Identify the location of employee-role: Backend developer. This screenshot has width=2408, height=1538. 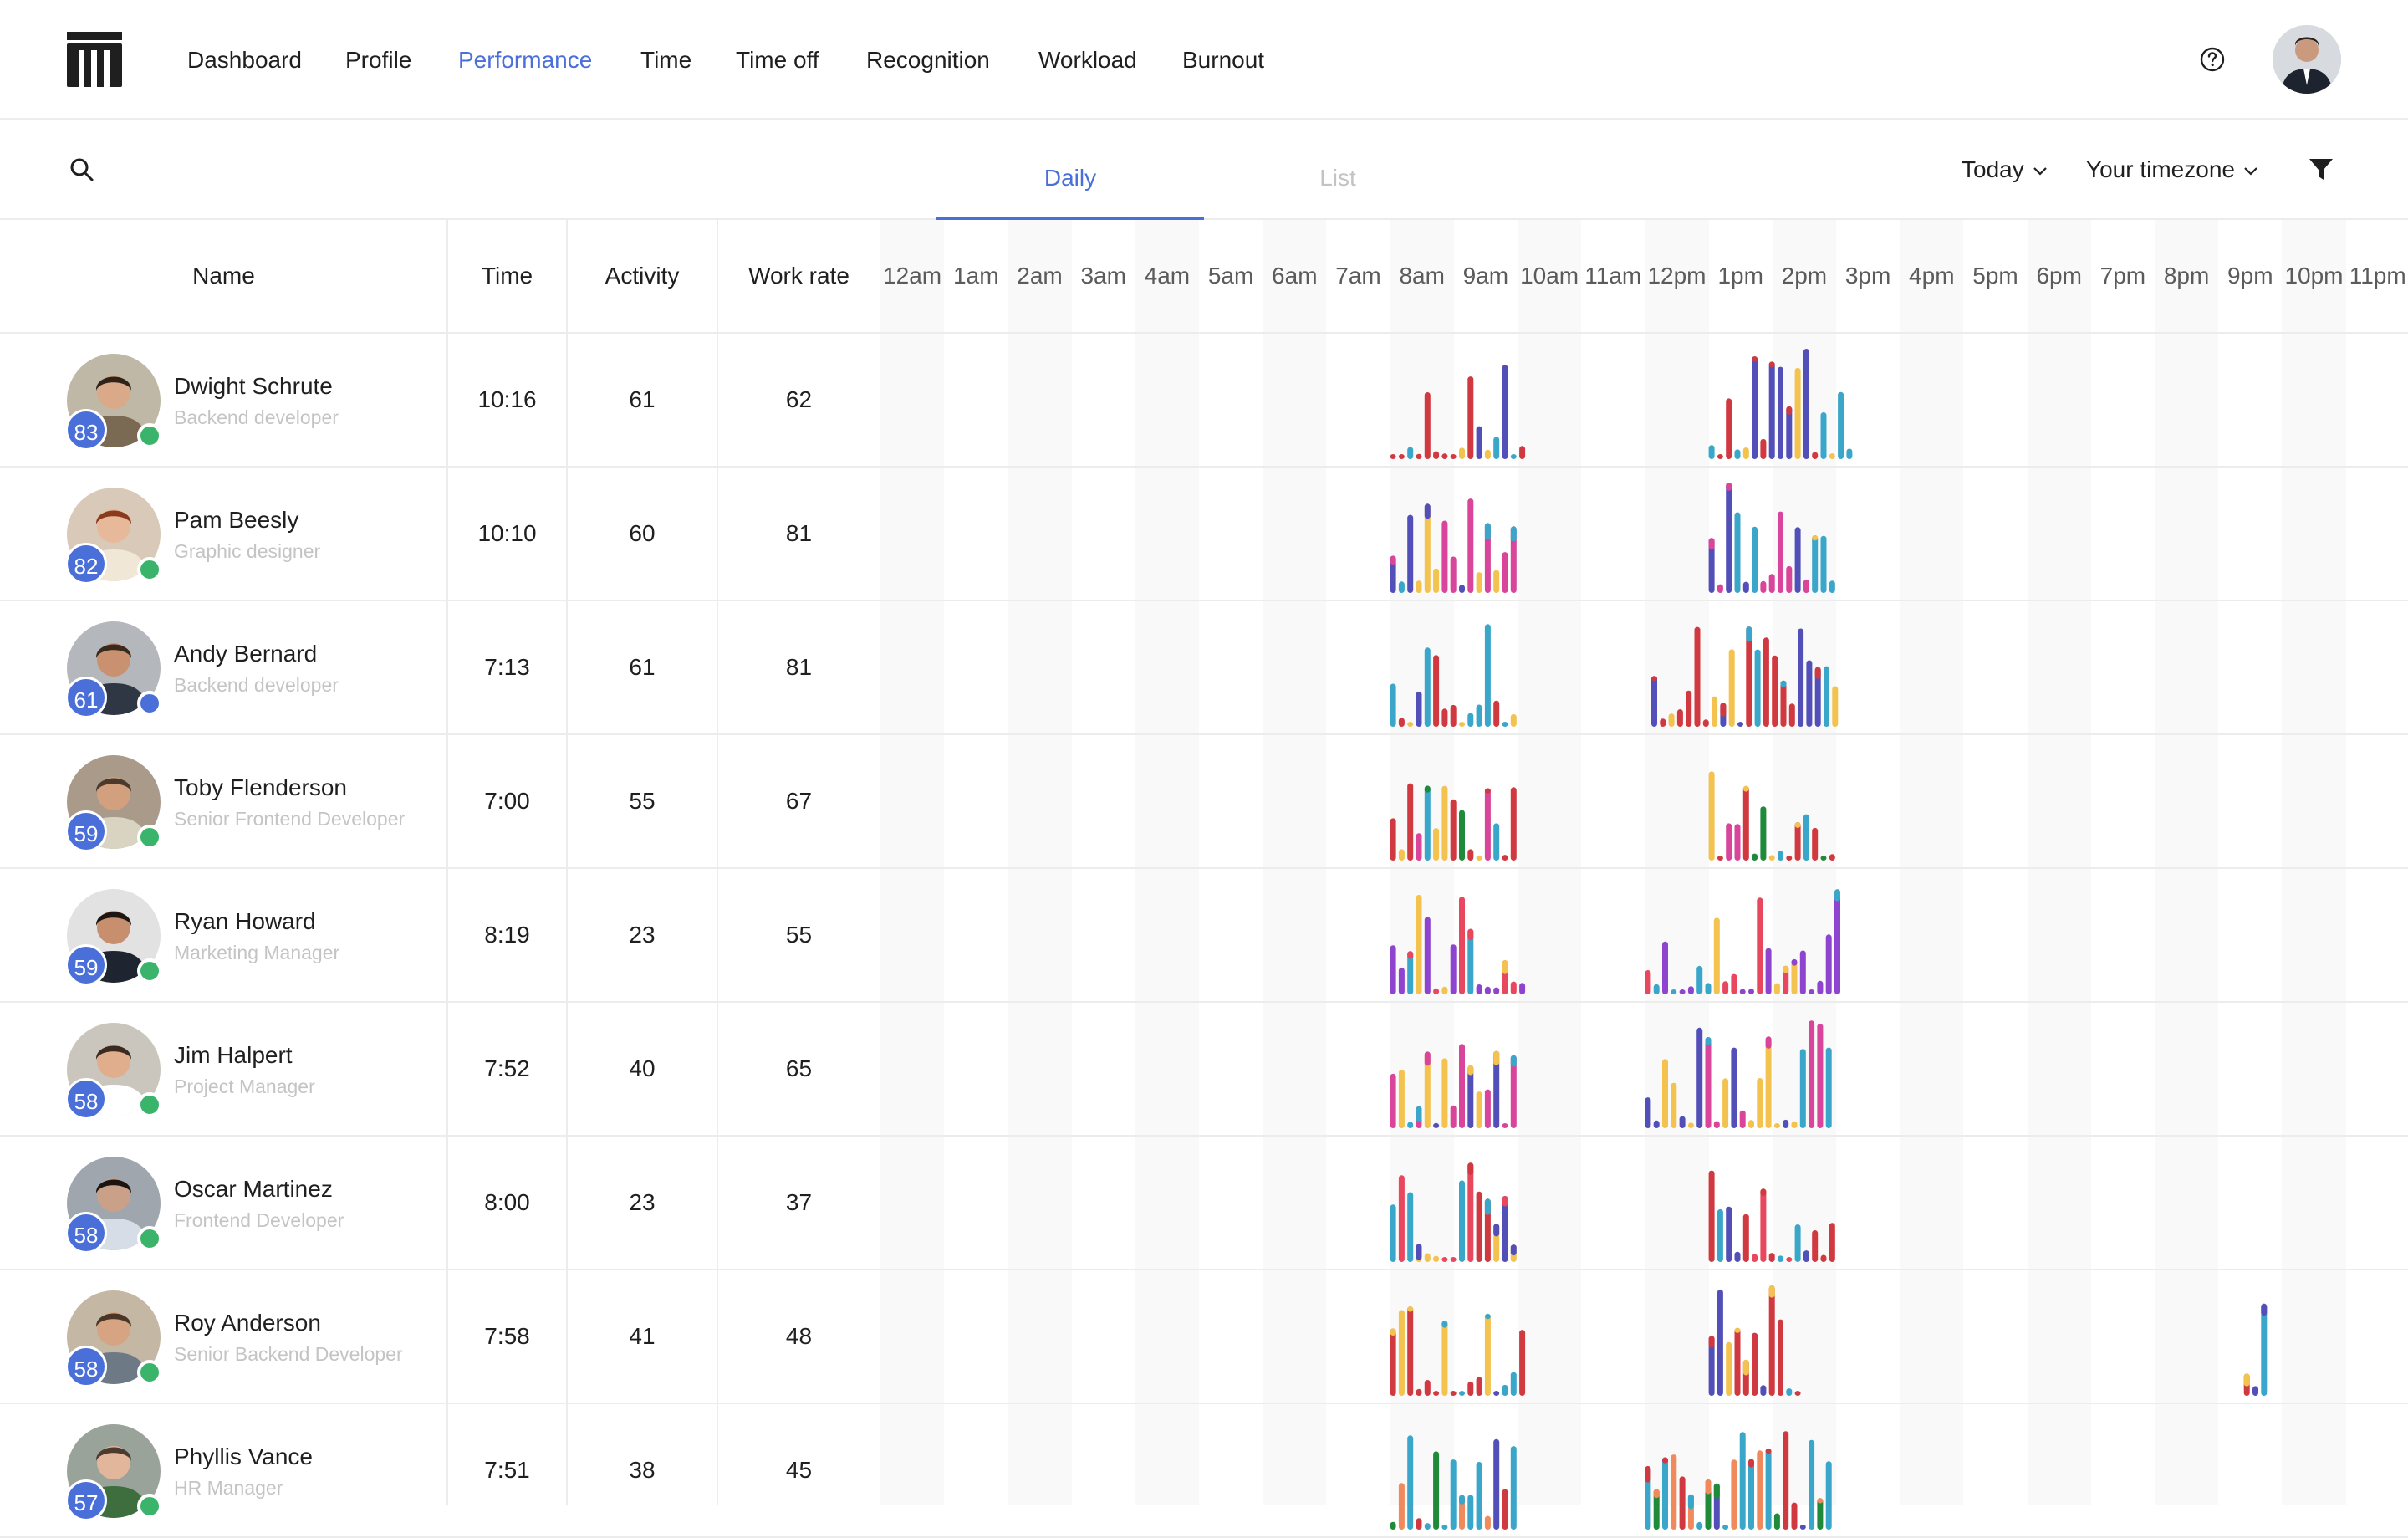
(256, 685).